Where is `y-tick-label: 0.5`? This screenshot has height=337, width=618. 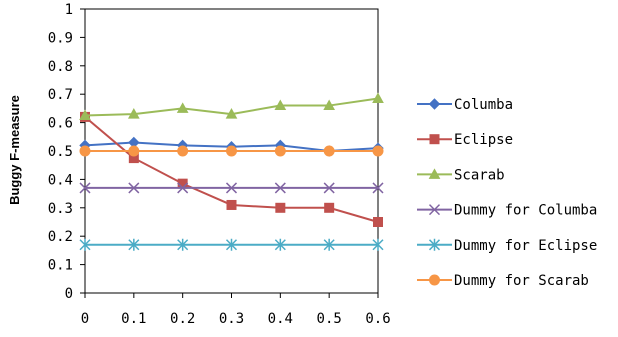
y-tick-label: 0.5 is located at coordinates (60, 152).